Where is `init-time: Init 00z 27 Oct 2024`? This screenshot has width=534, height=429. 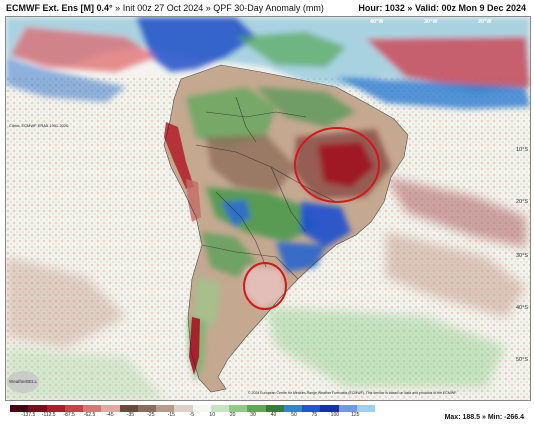 init-time: Init 00z 27 Oct 2024 is located at coordinates (163, 8).